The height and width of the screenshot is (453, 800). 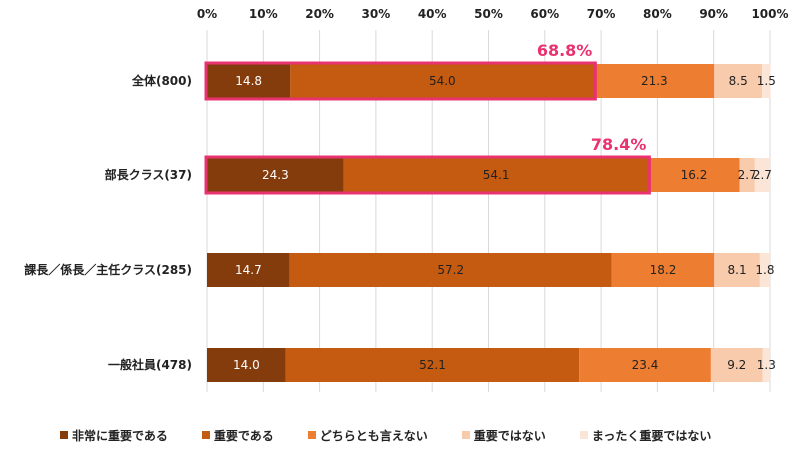 I want to click on data-label: 18.2, so click(x=663, y=270).